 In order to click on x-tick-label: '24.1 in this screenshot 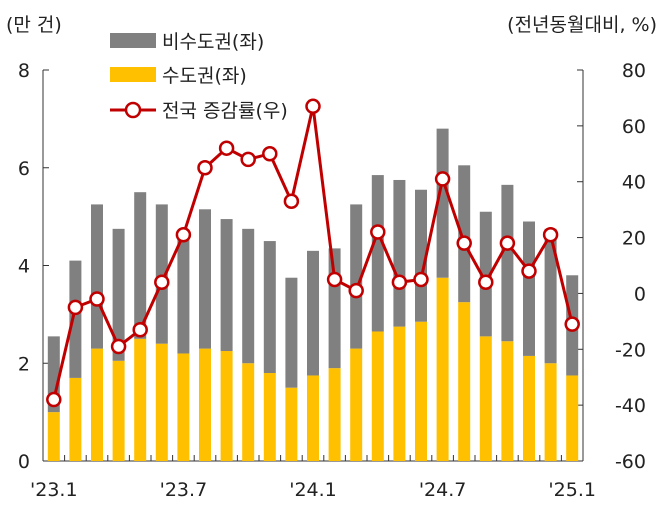, I will do `click(313, 490)`.